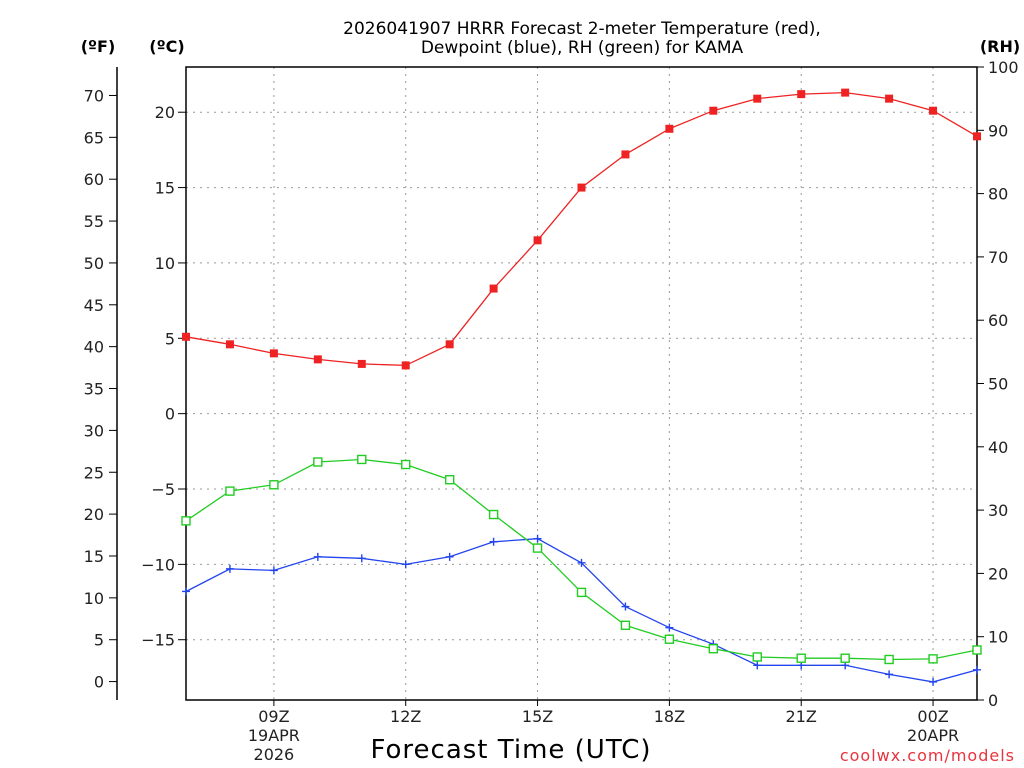  Describe the element at coordinates (94, 598) in the screenshot. I see `fahrenheit-tick-label: 10` at that location.